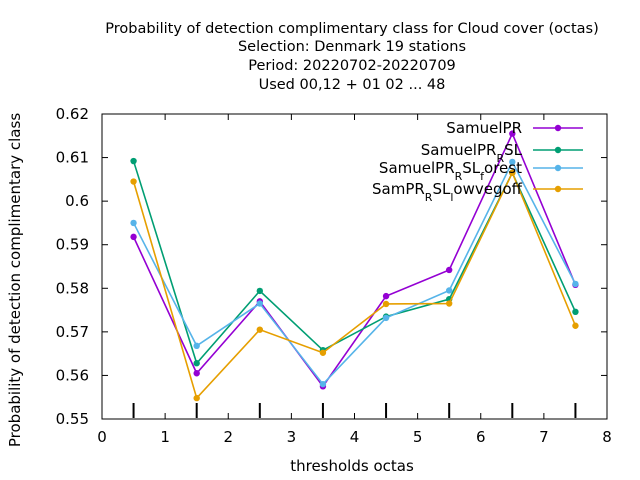 The image size is (640, 480). What do you see at coordinates (484, 128) in the screenshot?
I see `legend-label: SamuelPR` at bounding box center [484, 128].